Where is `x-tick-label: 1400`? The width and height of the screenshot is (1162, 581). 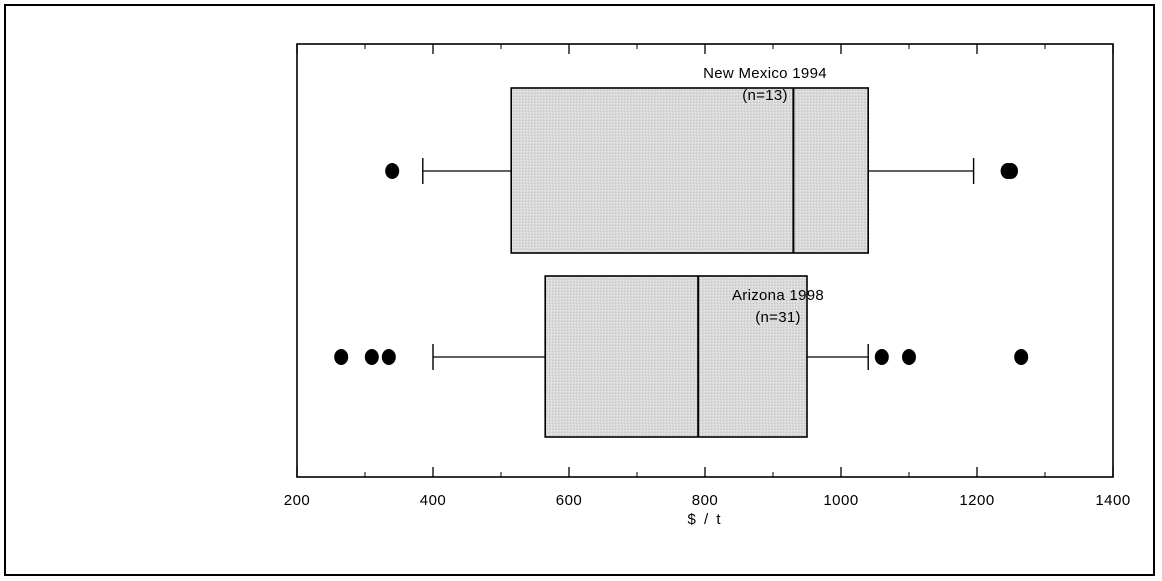
x-tick-label: 1400 is located at coordinates (1112, 500).